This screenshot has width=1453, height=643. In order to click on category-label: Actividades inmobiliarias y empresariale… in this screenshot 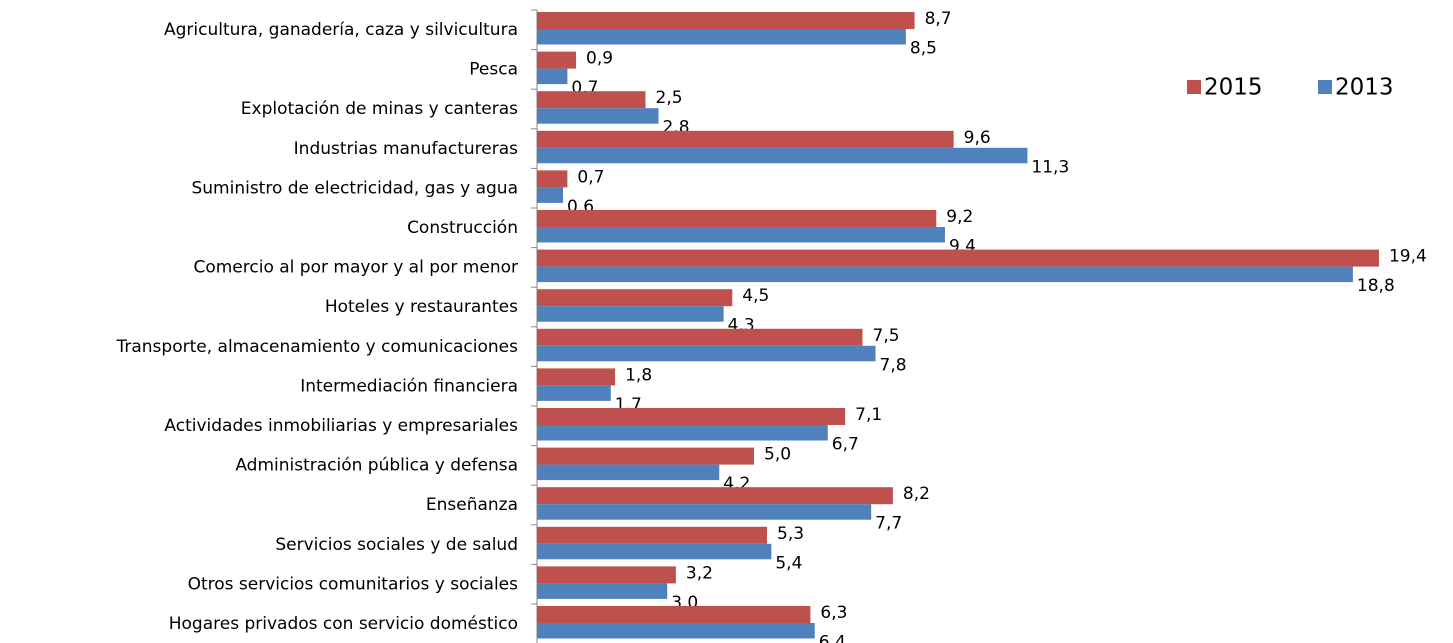, I will do `click(341, 426)`.